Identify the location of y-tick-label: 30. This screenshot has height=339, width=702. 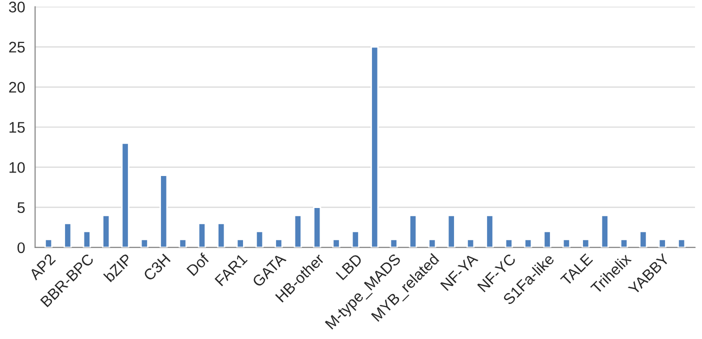
(16, 7).